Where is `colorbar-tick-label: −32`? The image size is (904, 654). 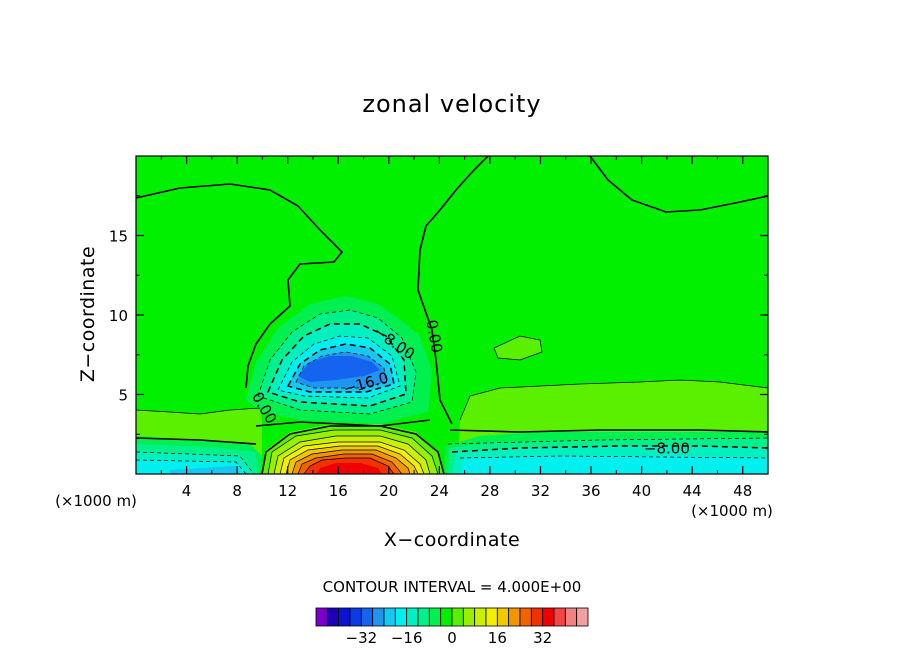 colorbar-tick-label: −32 is located at coordinates (362, 638).